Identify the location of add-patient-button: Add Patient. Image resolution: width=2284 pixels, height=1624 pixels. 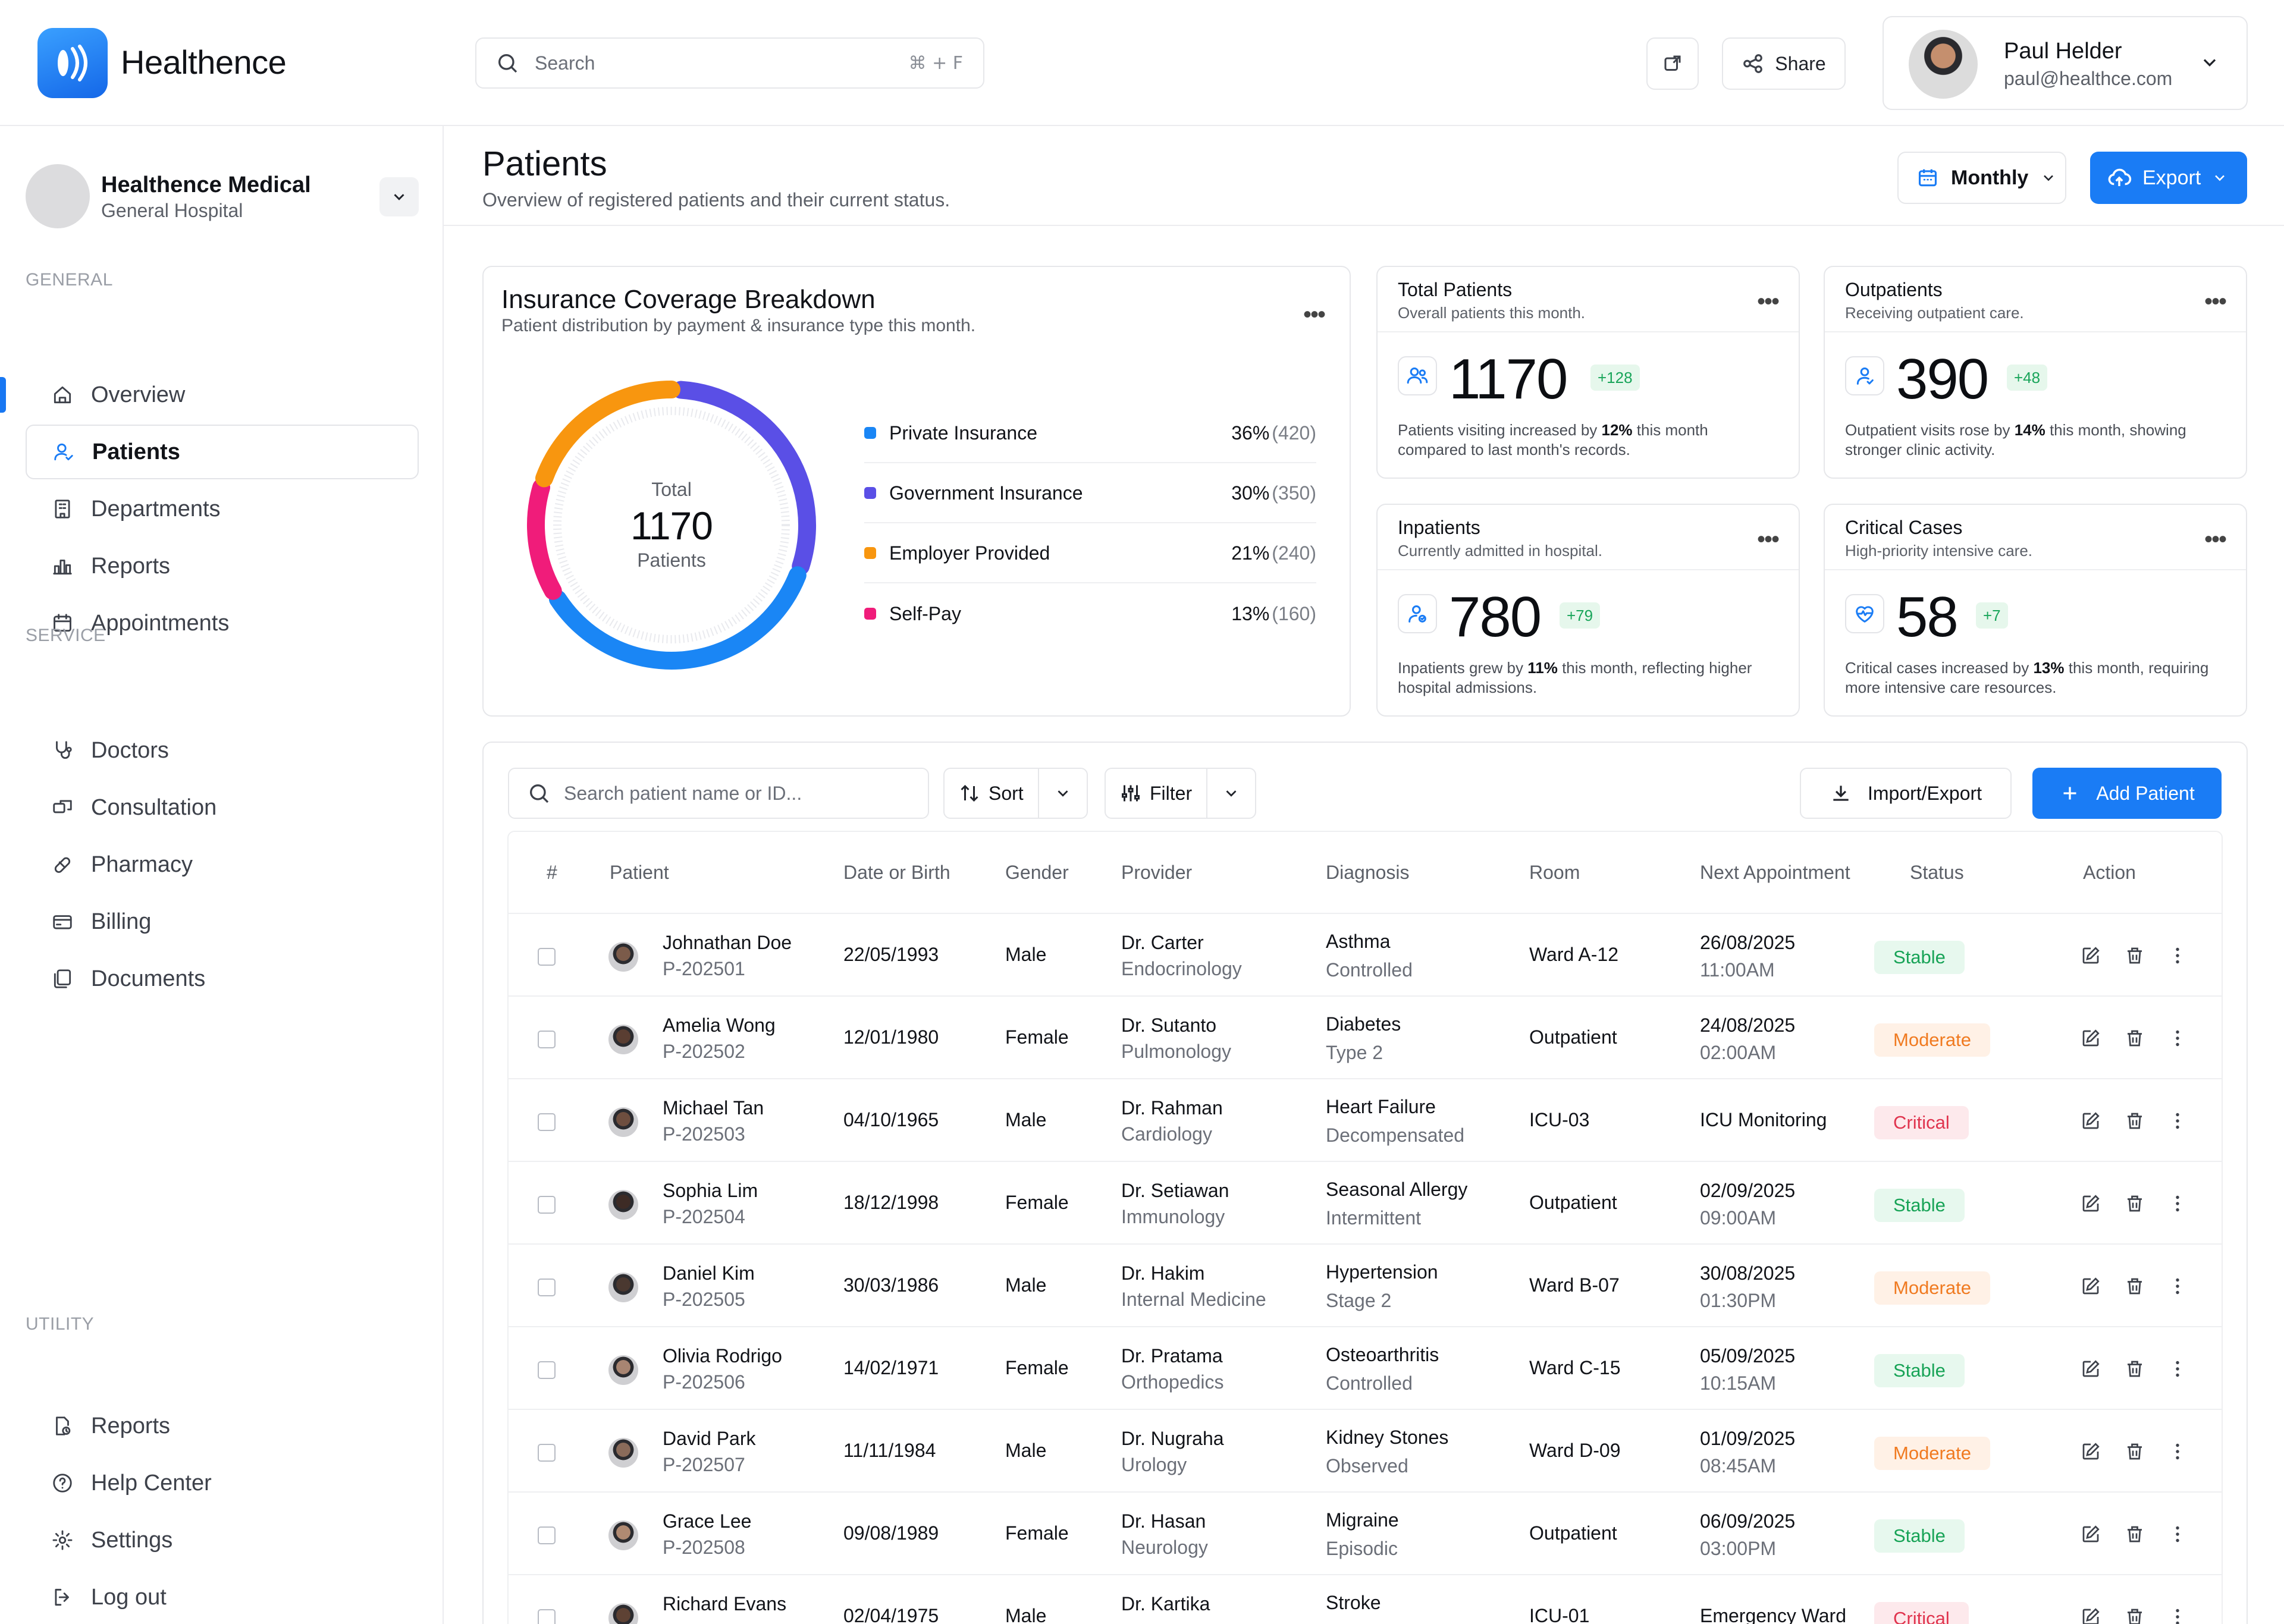
(2127, 793).